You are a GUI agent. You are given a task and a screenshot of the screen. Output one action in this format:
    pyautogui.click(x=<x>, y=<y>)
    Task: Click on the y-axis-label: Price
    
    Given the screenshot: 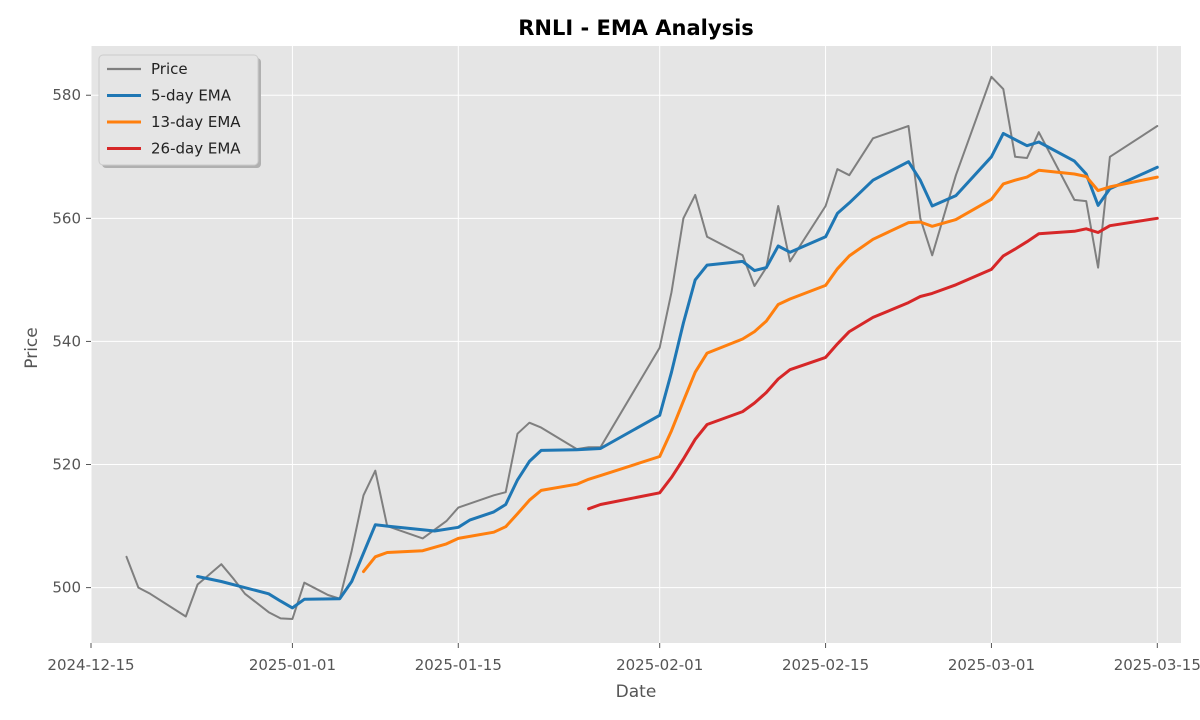 What is the action you would take?
    pyautogui.click(x=32, y=347)
    